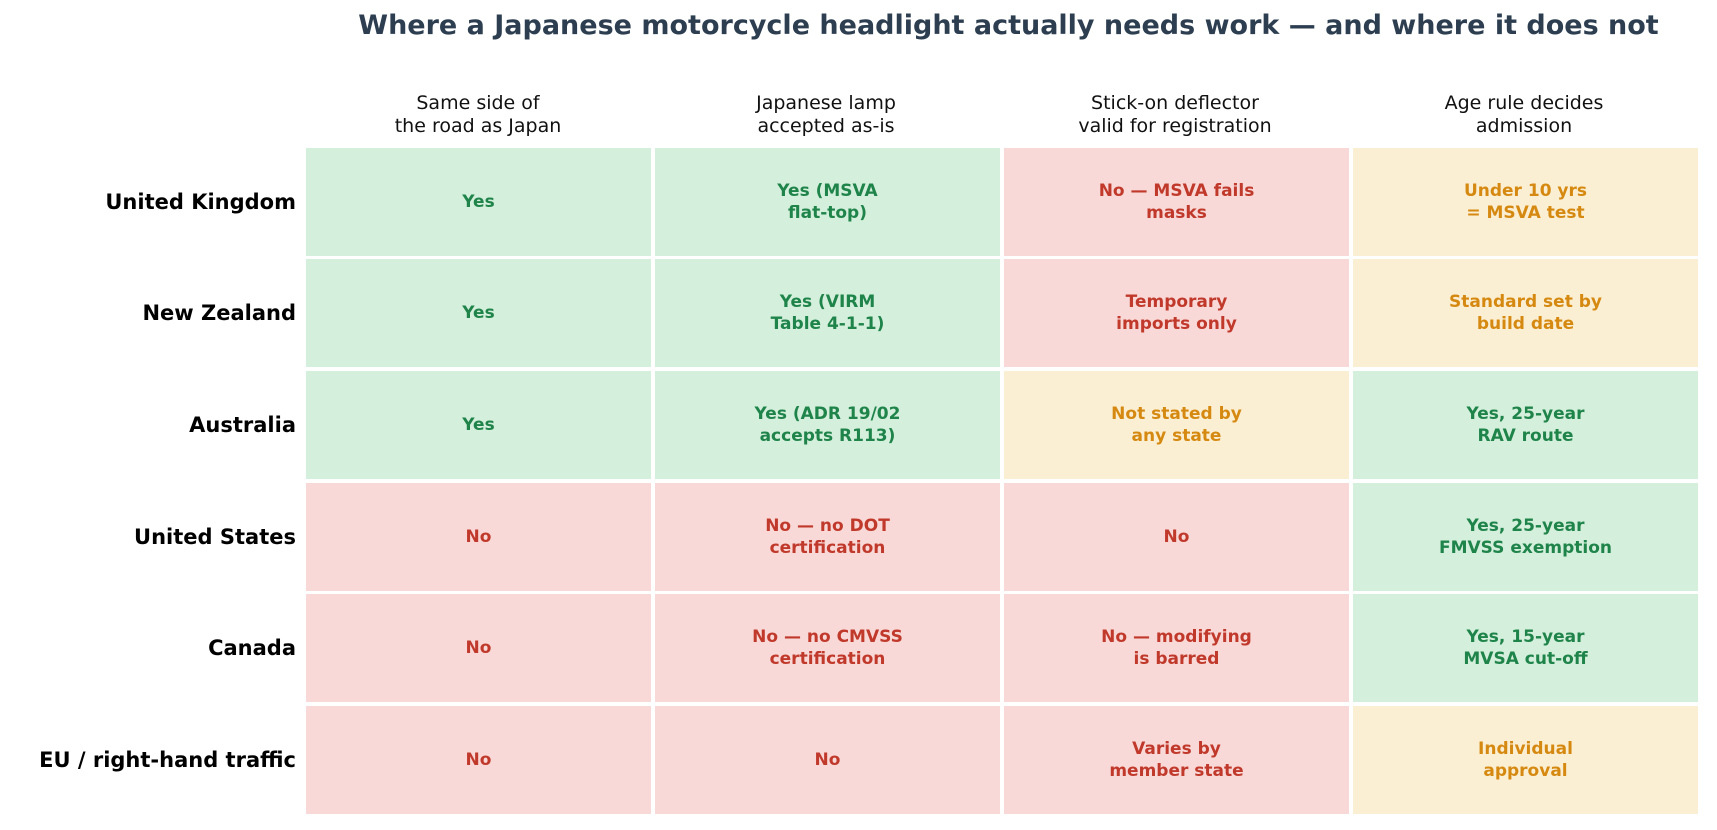 Image resolution: width=1717 pixels, height=830 pixels. What do you see at coordinates (1525, 760) in the screenshot?
I see `table-cell: Individual approval` at bounding box center [1525, 760].